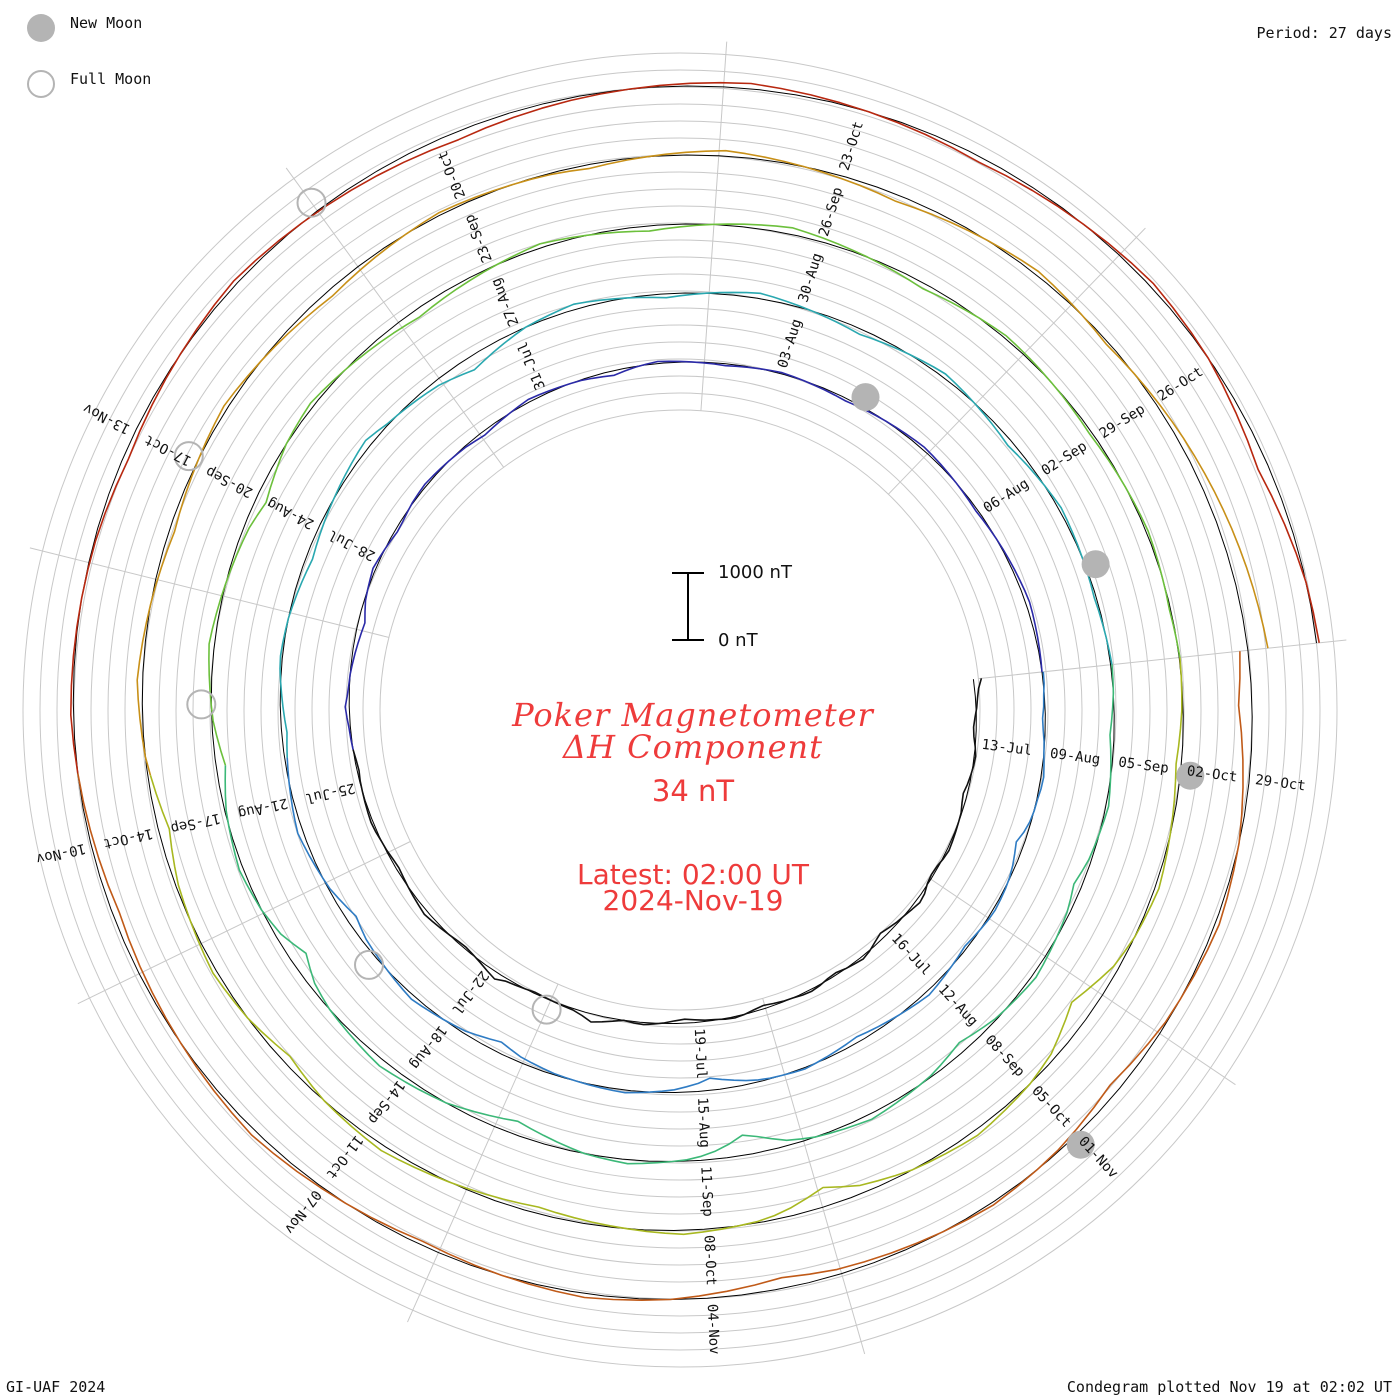  I want to click on date-tick-label: 20-Oct, so click(452, 174).